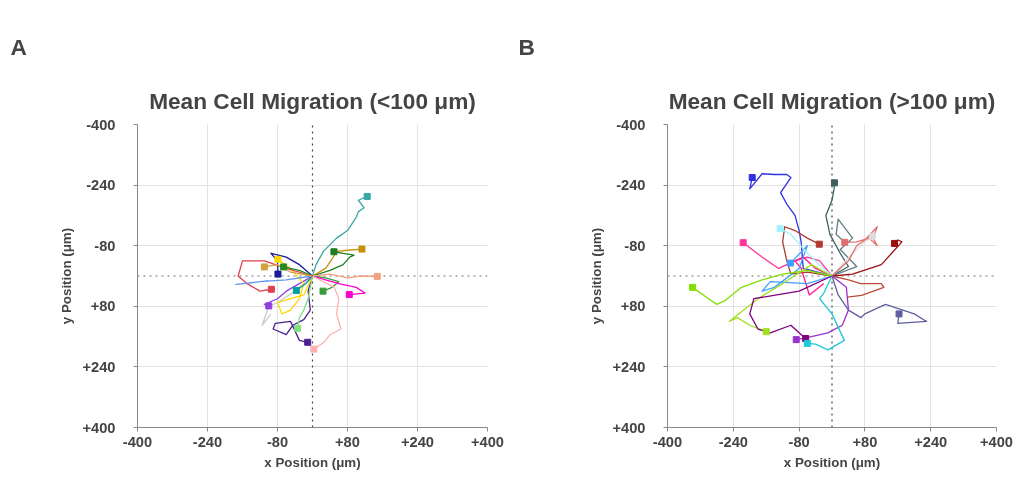  What do you see at coordinates (526, 46) in the screenshot?
I see `text: B` at bounding box center [526, 46].